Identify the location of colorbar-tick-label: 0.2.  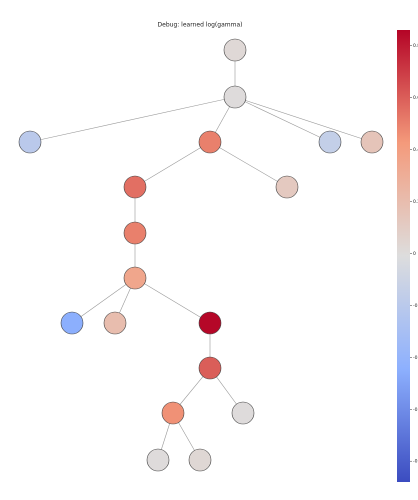
(415, 202).